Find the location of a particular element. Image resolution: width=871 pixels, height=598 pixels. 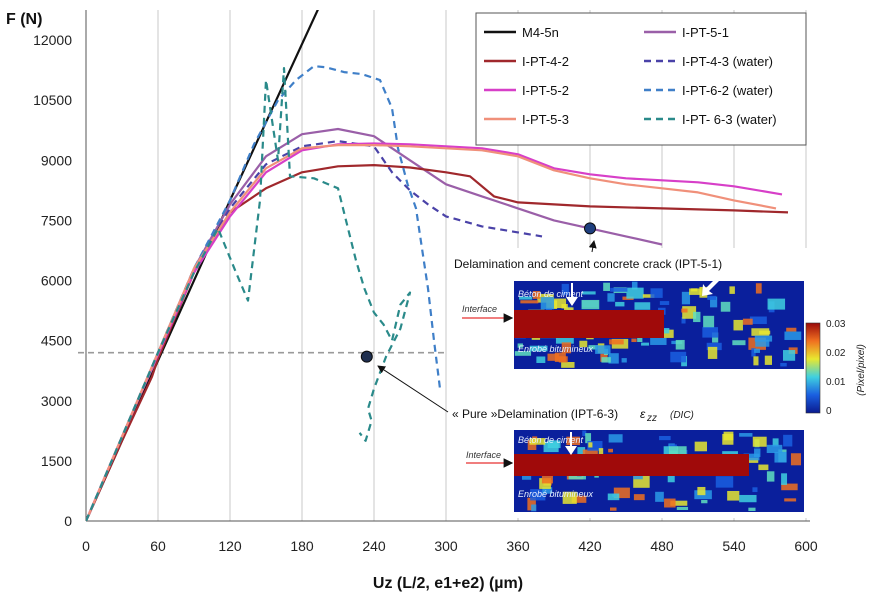

dic-map-bottom: Béton de ciment Enrobé bitumineux is located at coordinates (659, 471).